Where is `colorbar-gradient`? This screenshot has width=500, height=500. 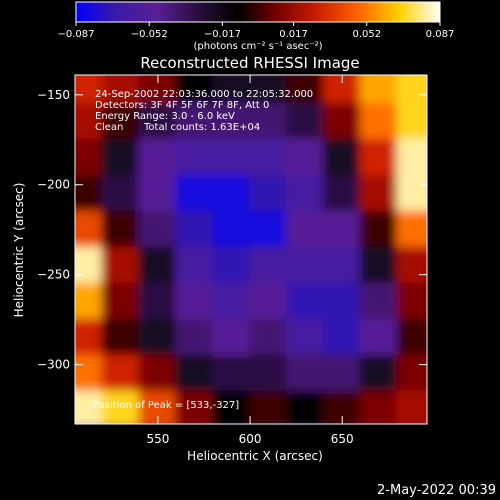
colorbar-gradient is located at coordinates (258, 12).